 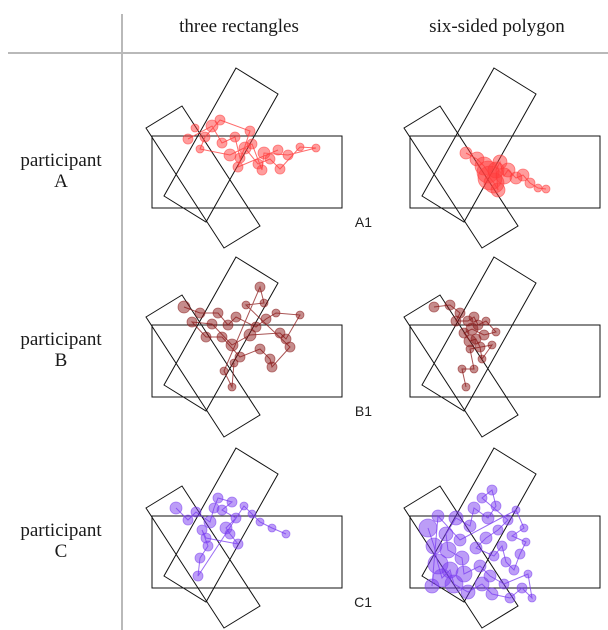 What do you see at coordinates (363, 222) in the screenshot?
I see `panel-a1-label: A1` at bounding box center [363, 222].